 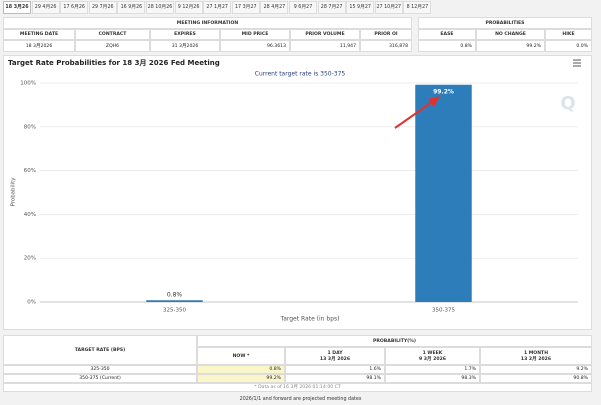 I want to click on x-tick-label: 325-350, so click(x=174, y=311).